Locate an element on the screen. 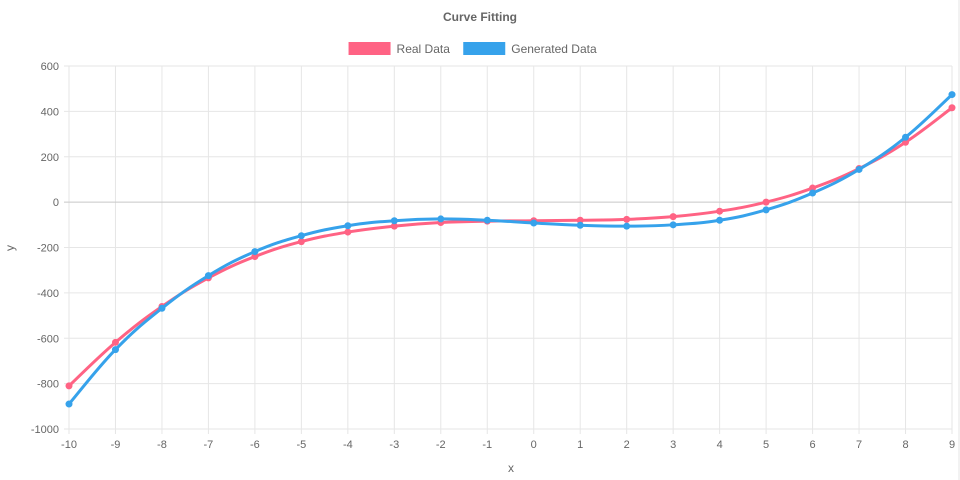  x-tick-label: -6 is located at coordinates (255, 445).